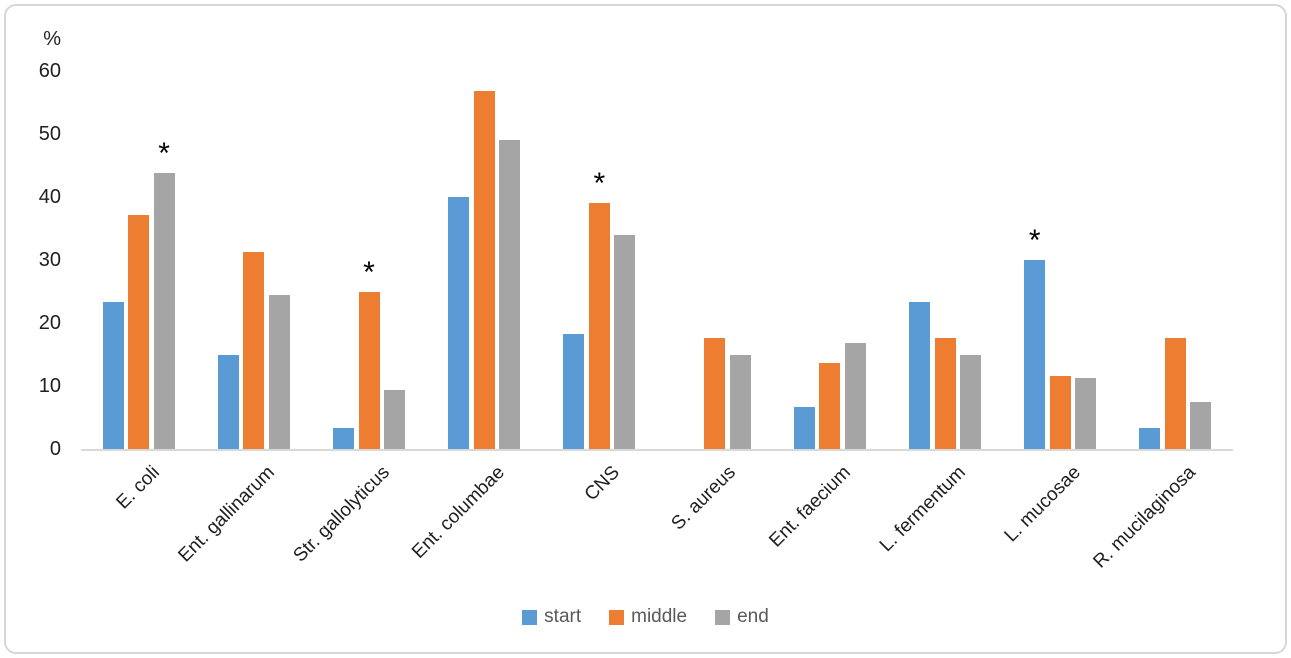  Describe the element at coordinates (49, 323) in the screenshot. I see `y-tick-label: 20` at that location.